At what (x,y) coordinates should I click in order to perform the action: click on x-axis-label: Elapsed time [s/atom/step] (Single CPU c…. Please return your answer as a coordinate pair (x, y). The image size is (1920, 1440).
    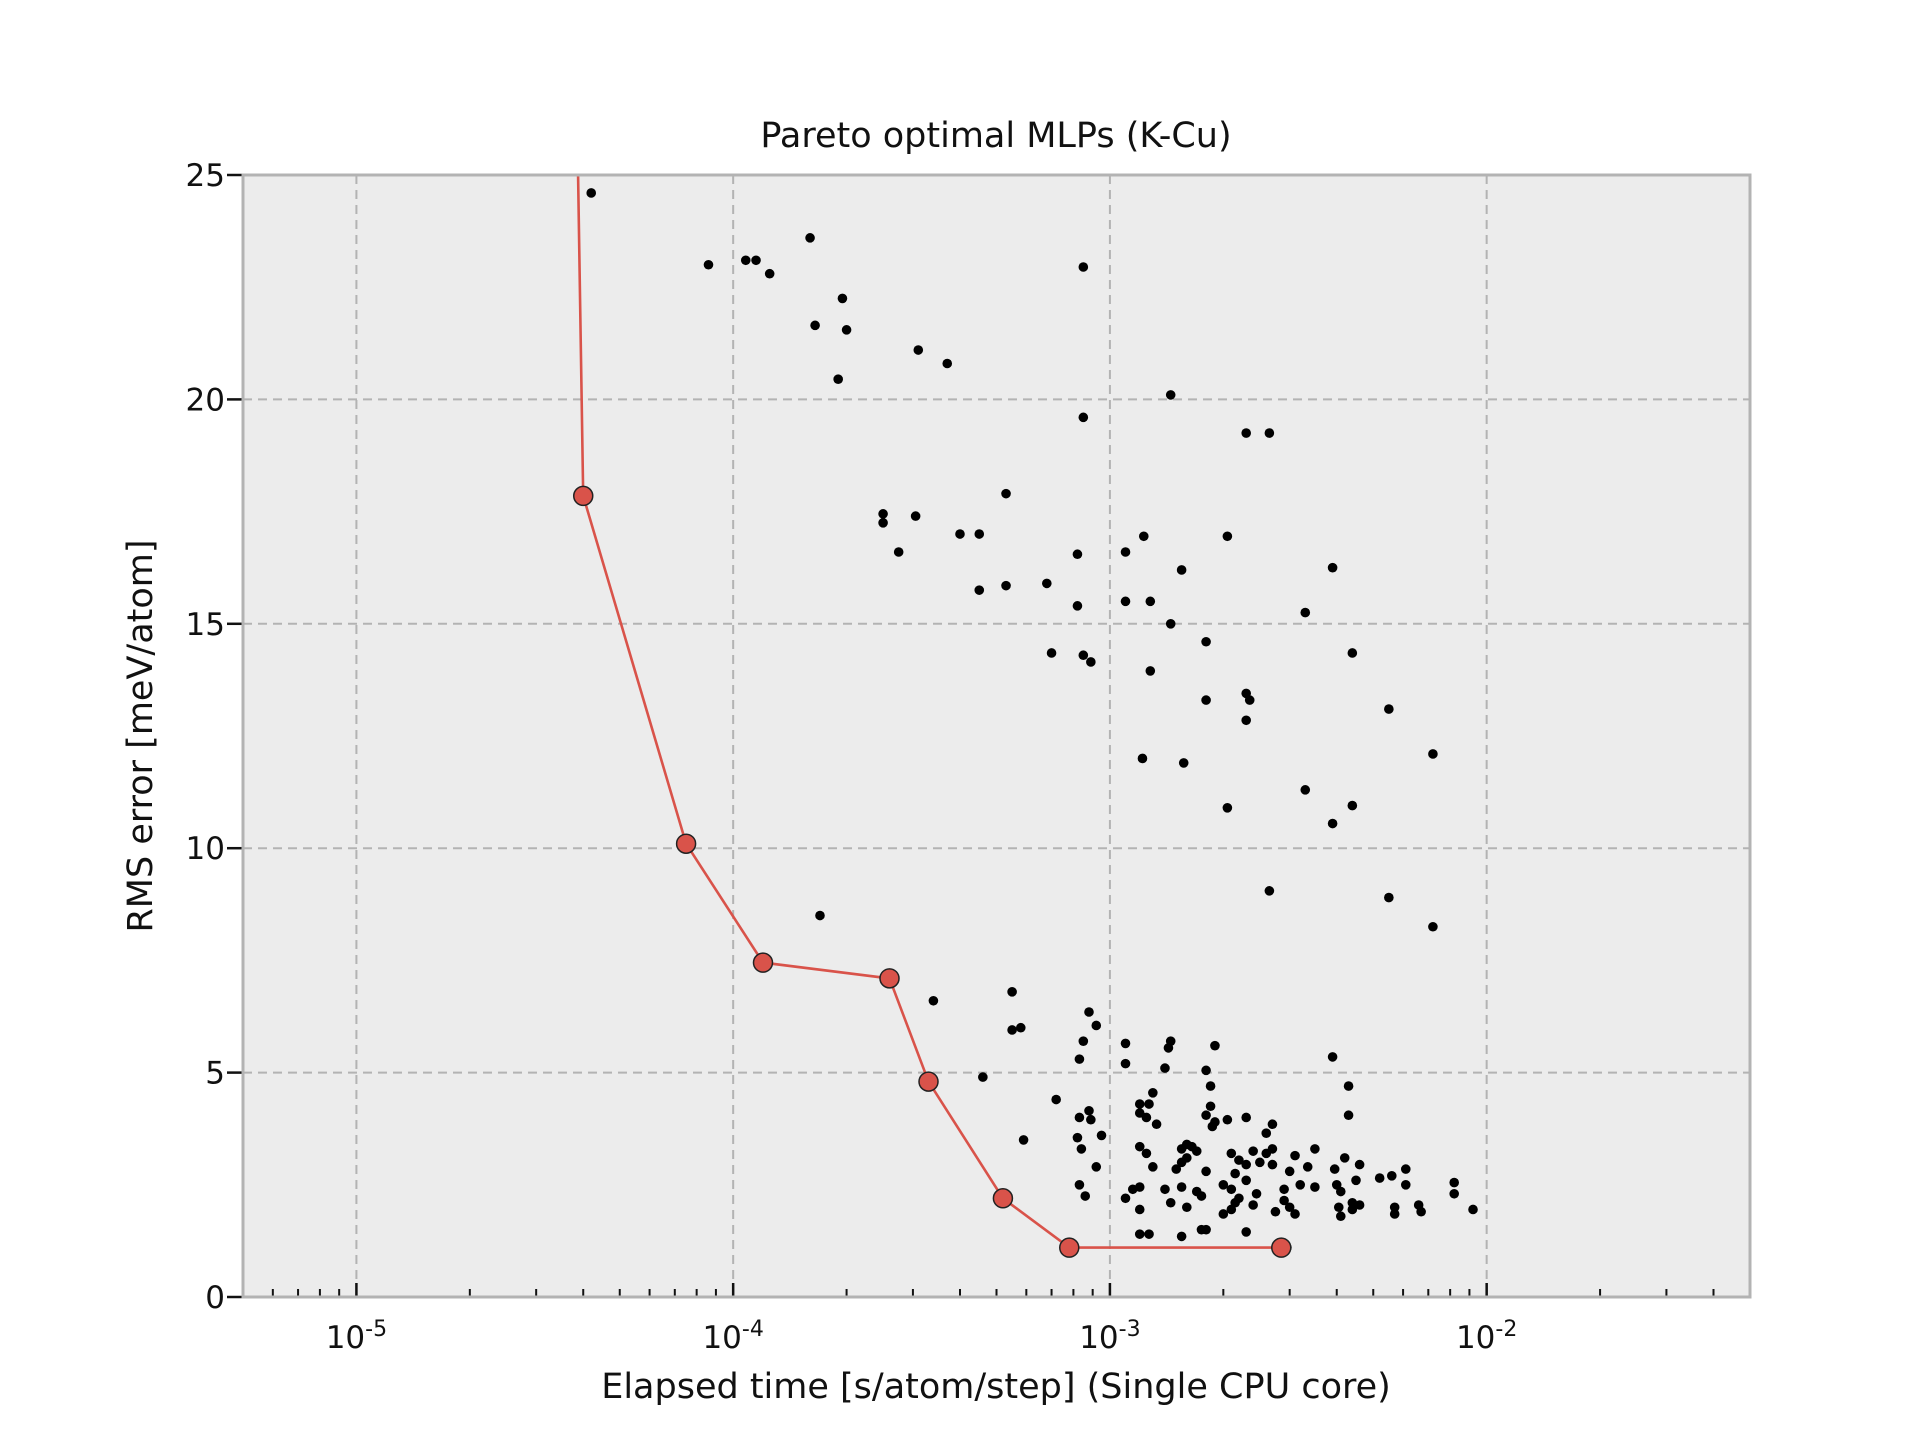
    Looking at the image, I should click on (996, 1387).